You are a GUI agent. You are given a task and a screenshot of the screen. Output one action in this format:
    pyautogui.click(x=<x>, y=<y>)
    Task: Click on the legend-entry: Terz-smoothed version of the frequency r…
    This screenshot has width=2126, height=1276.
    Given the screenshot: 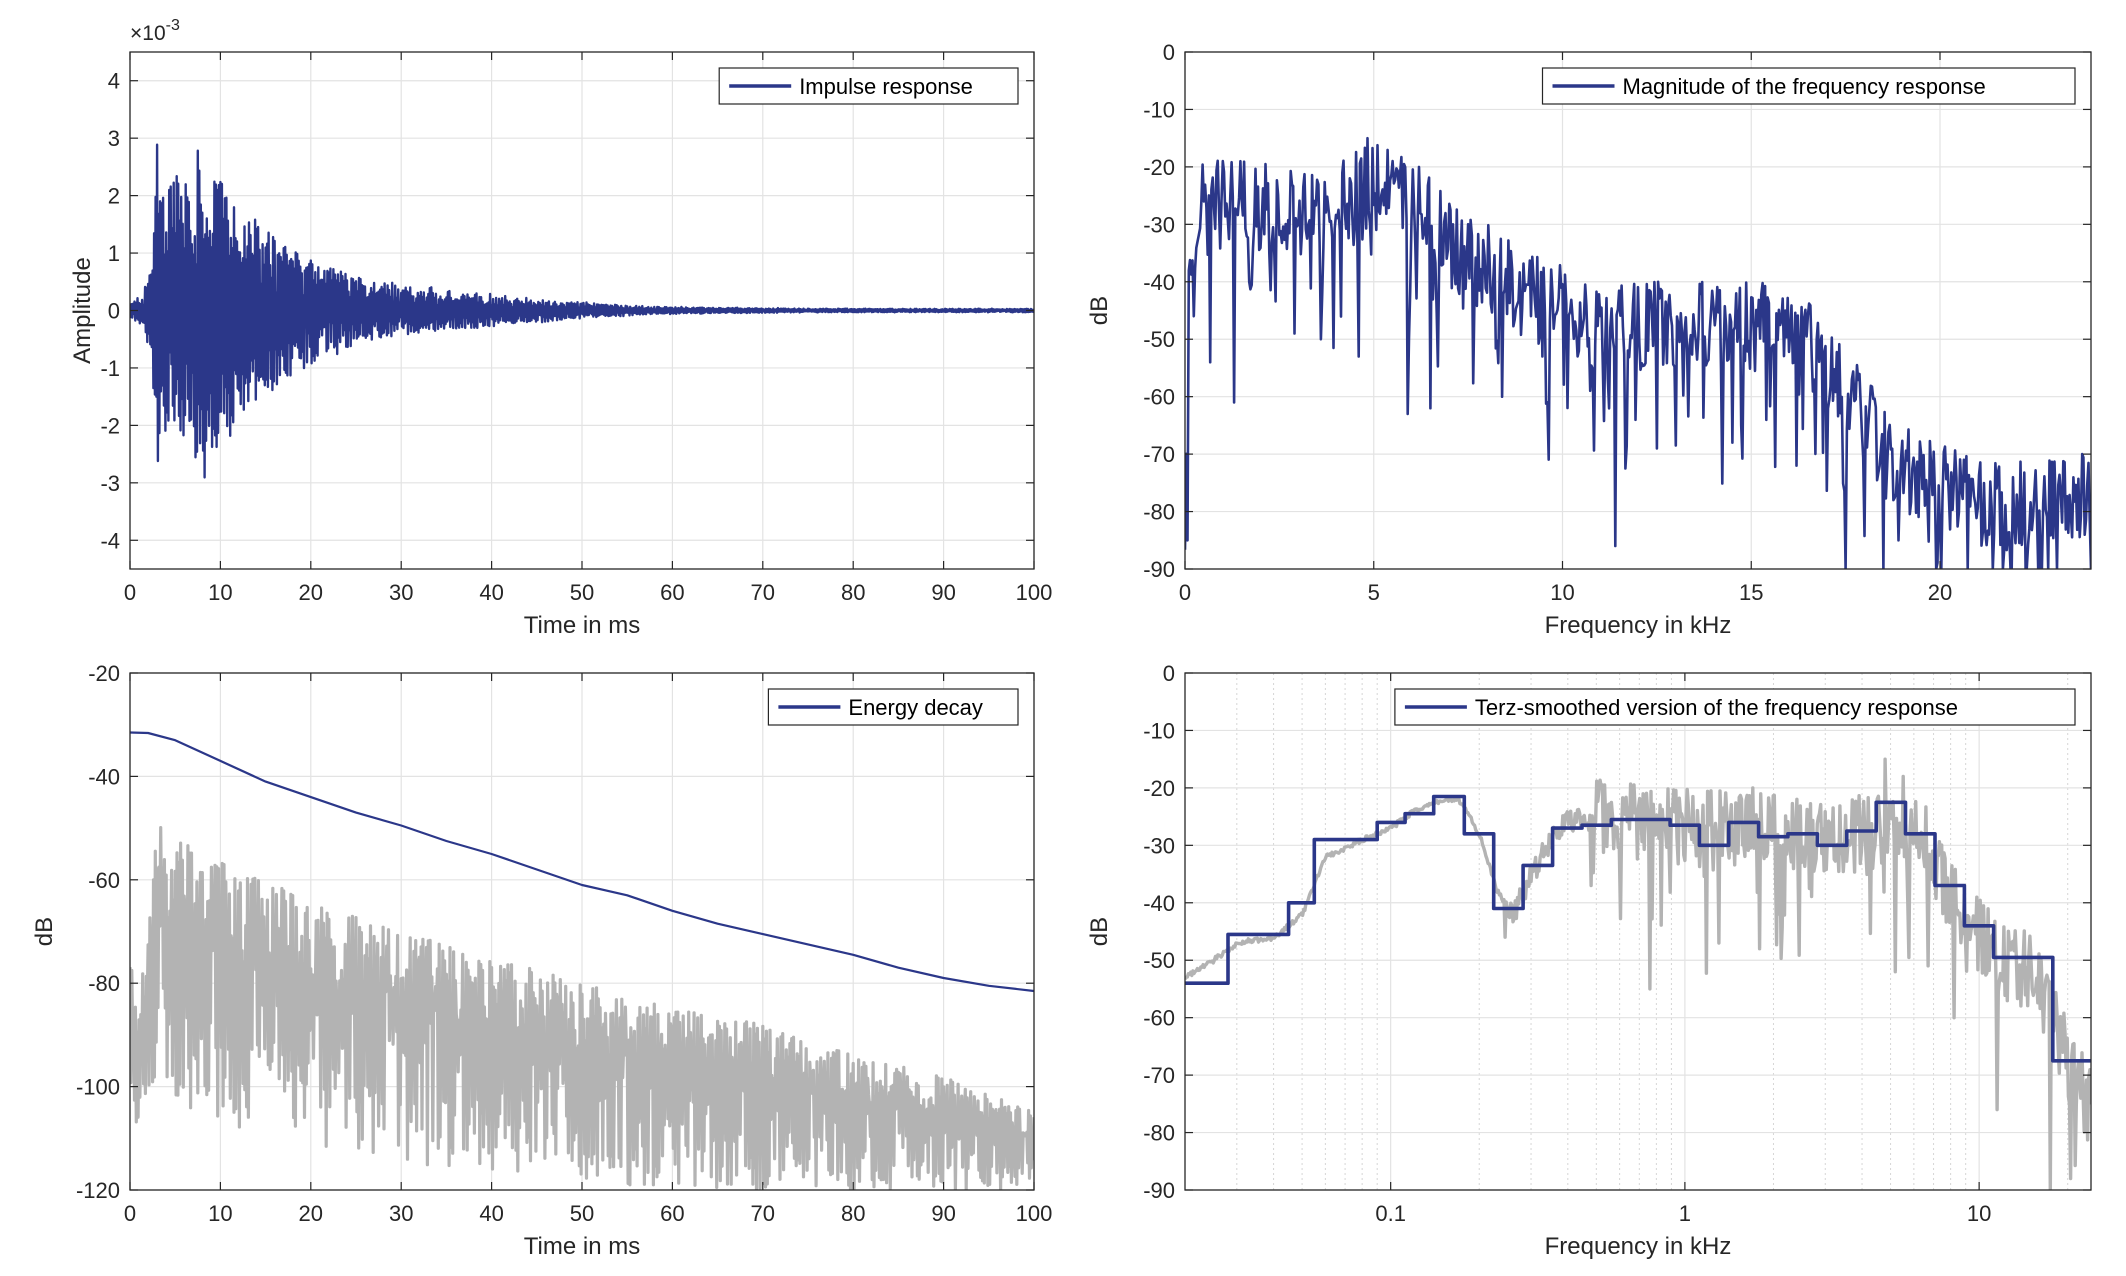 What is the action you would take?
    pyautogui.click(x=1716, y=707)
    